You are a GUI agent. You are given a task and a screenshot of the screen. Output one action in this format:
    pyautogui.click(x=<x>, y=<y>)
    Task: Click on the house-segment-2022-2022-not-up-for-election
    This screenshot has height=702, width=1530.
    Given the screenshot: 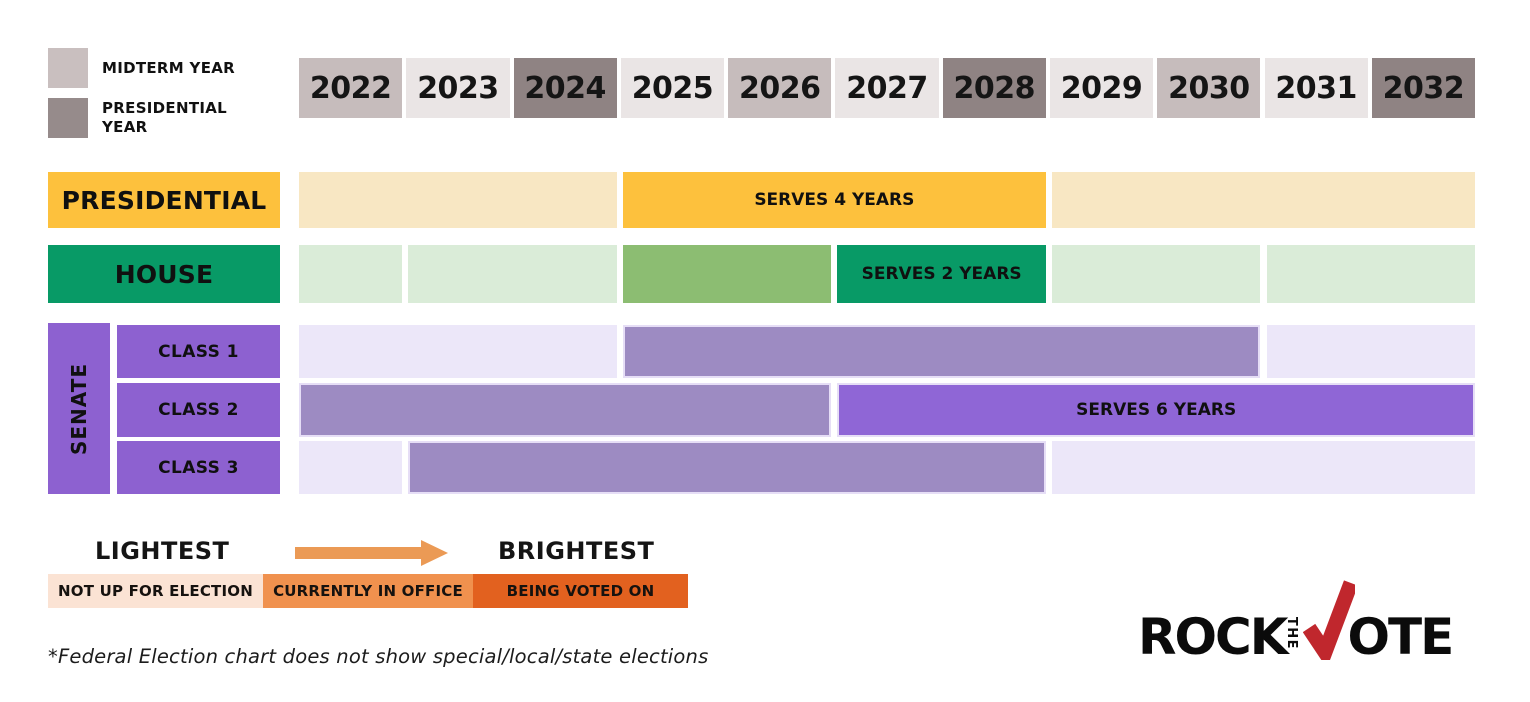 What is the action you would take?
    pyautogui.click(x=351, y=274)
    